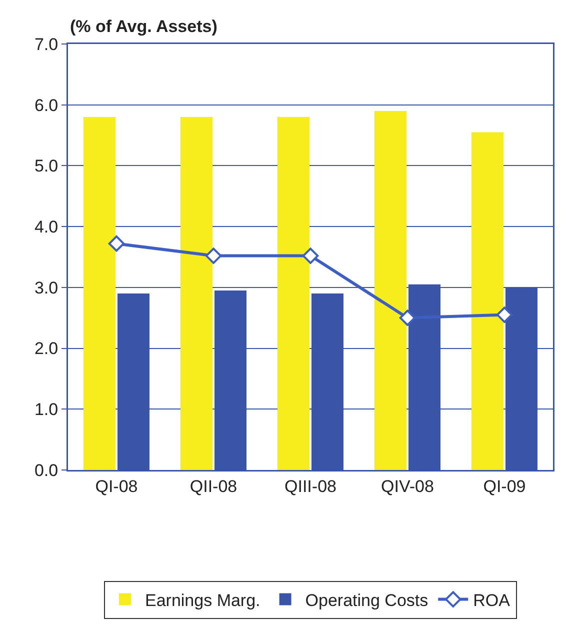  What do you see at coordinates (46, 470) in the screenshot?
I see `y-tick-label: 0.0` at bounding box center [46, 470].